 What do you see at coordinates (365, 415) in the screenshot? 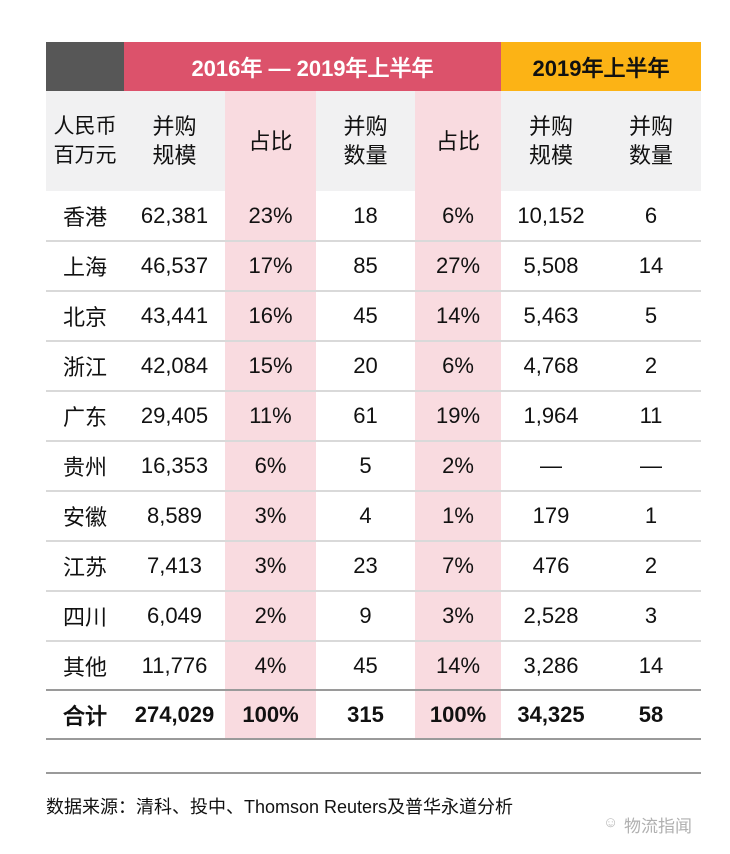
I see `cell-count: 61` at bounding box center [365, 415].